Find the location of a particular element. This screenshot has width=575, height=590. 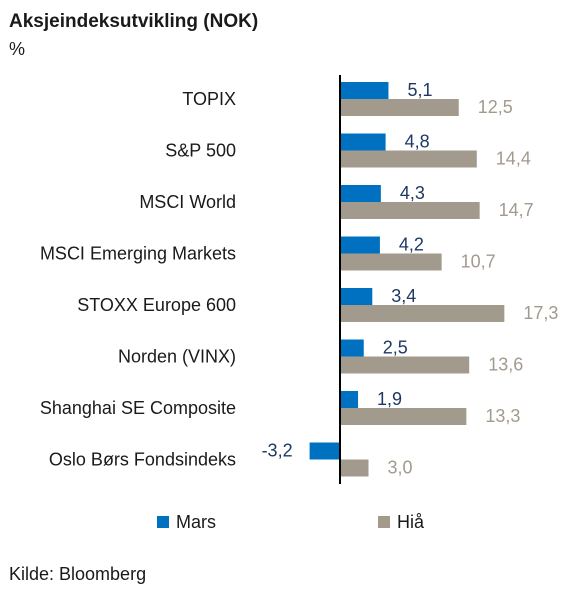

data-label: 13,6 is located at coordinates (505, 365).